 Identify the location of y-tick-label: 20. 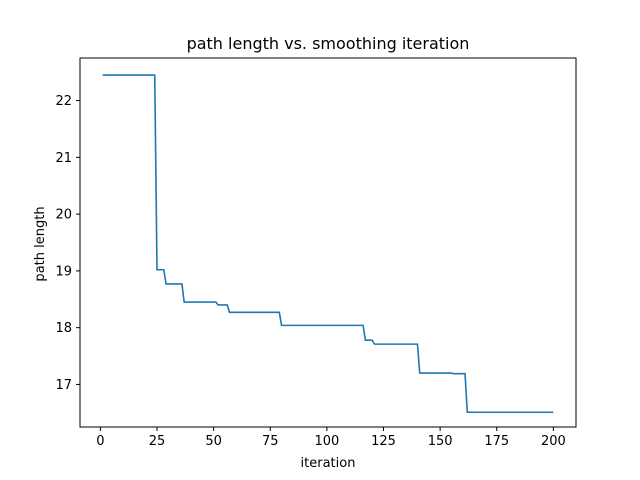
(63, 215).